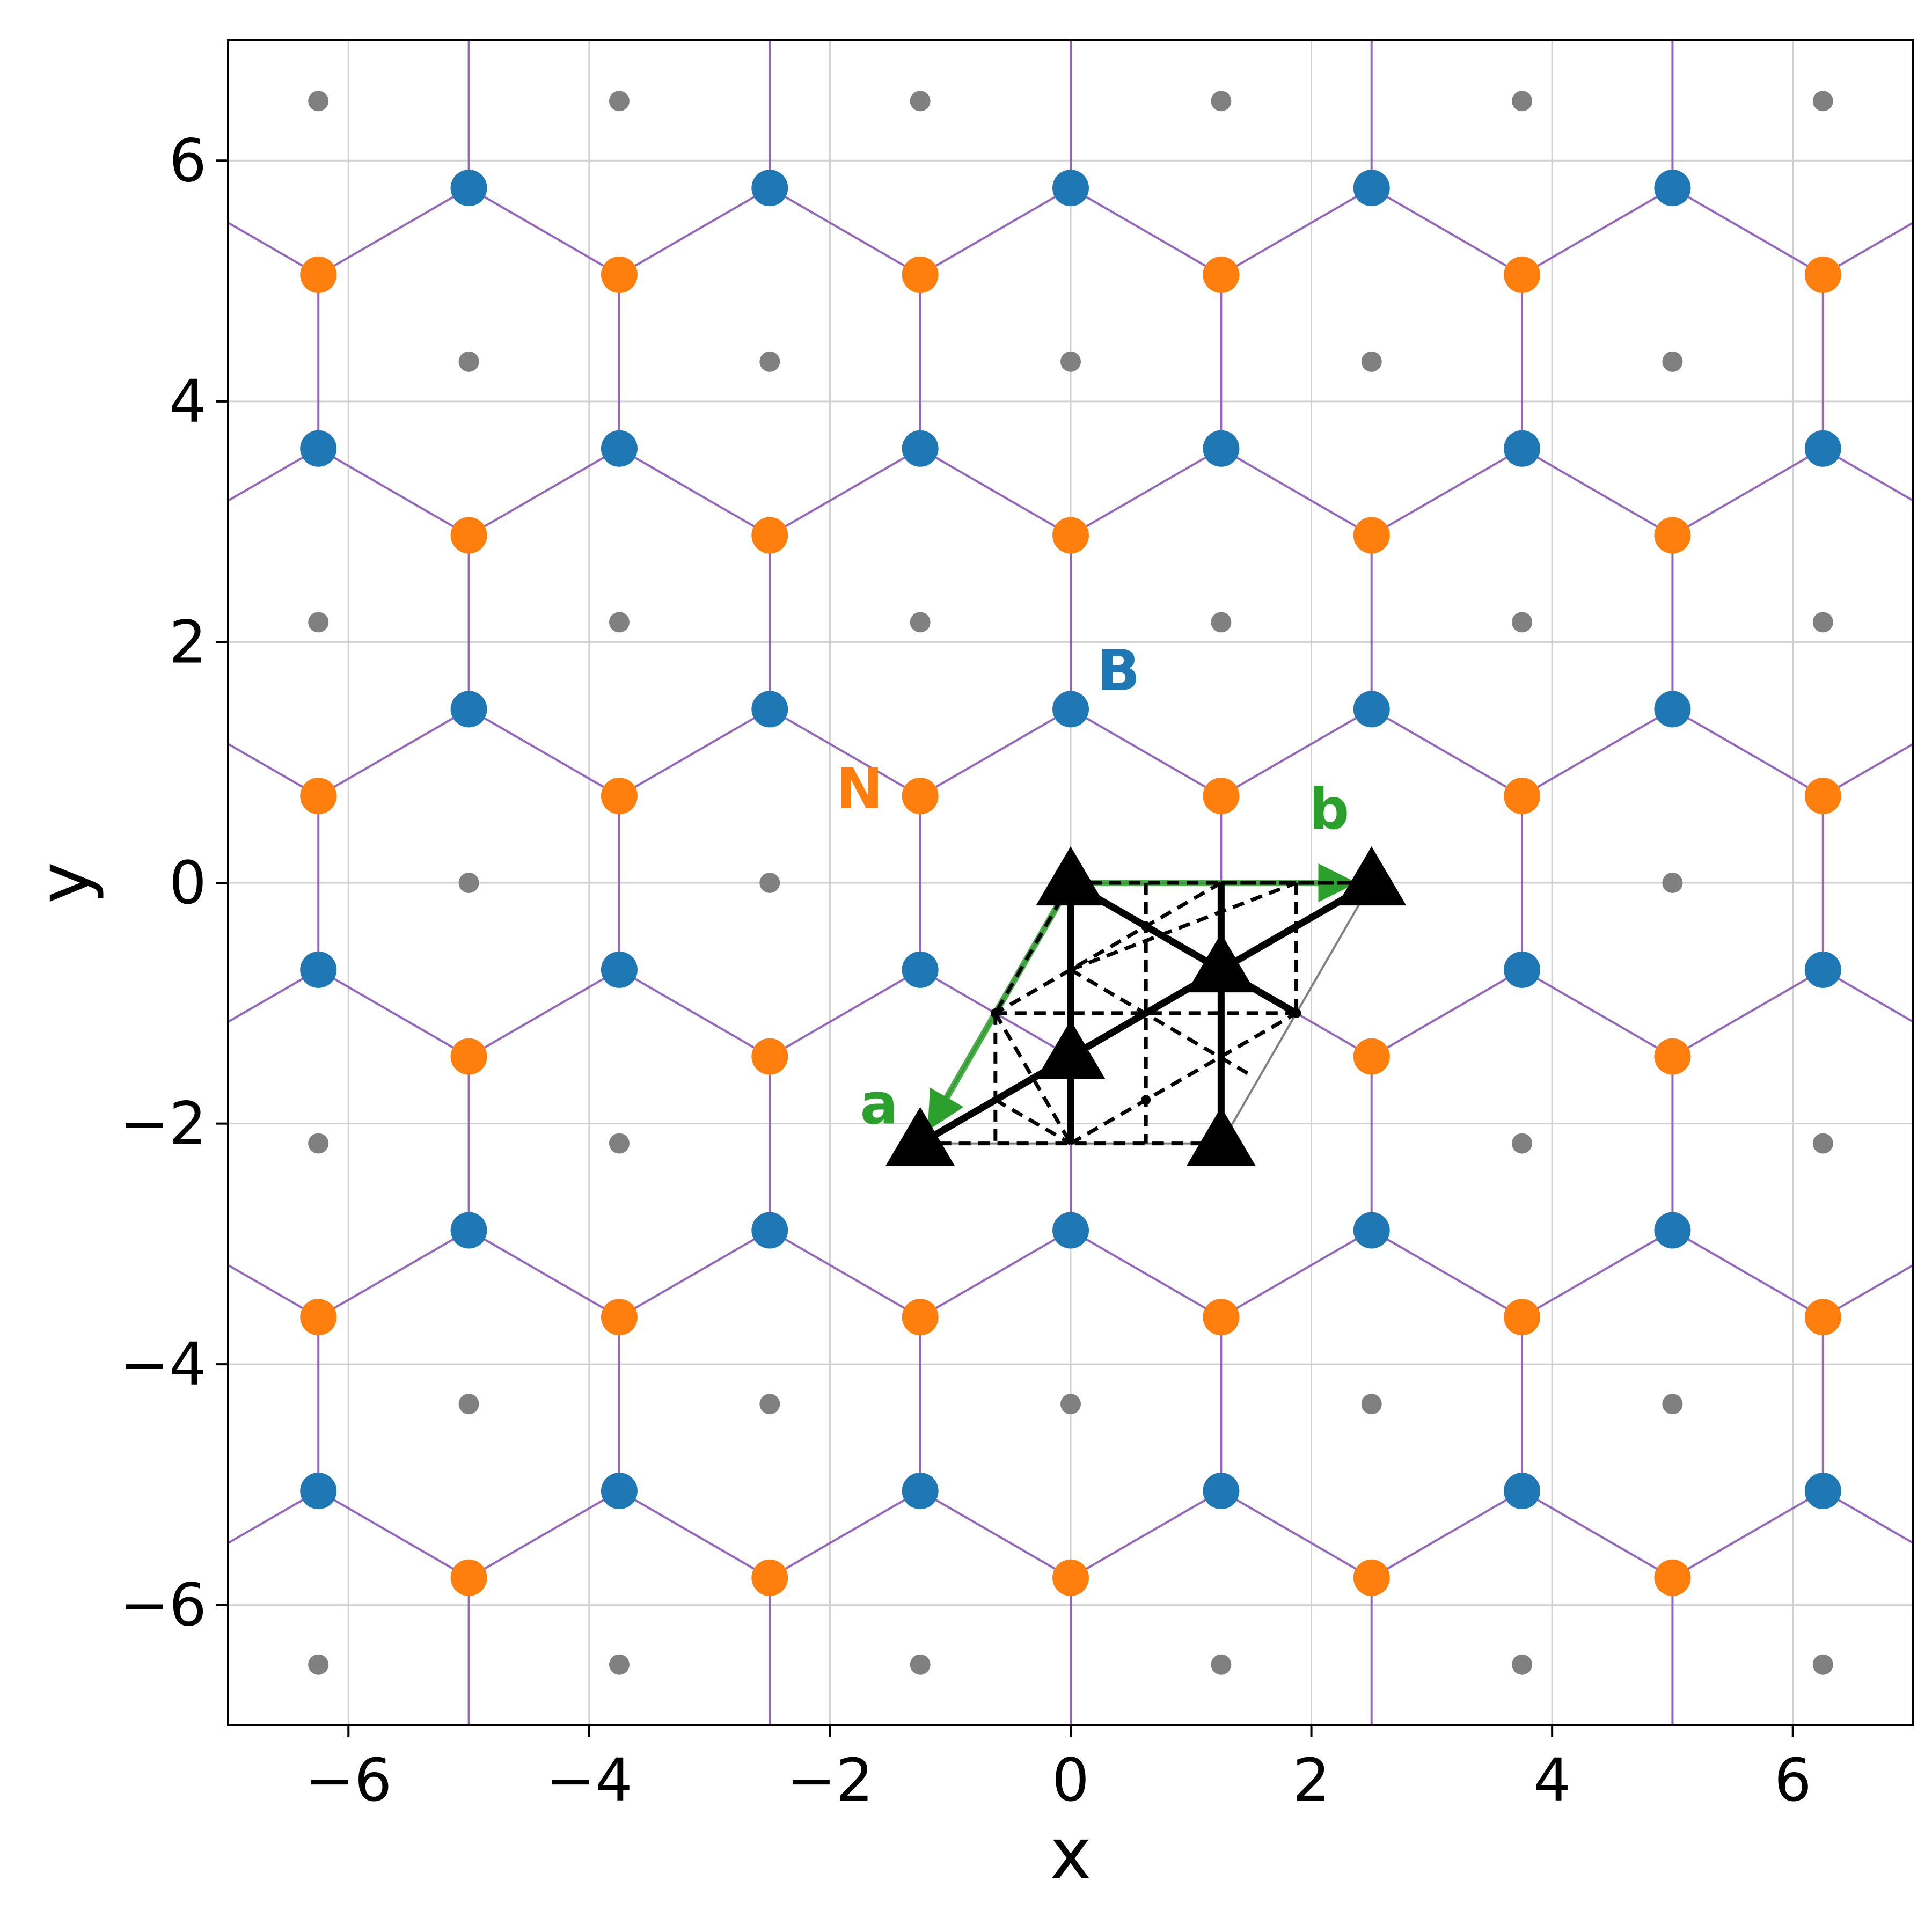 The height and width of the screenshot is (1932, 1932). What do you see at coordinates (64, 883) in the screenshot?
I see `y-axis-label: y` at bounding box center [64, 883].